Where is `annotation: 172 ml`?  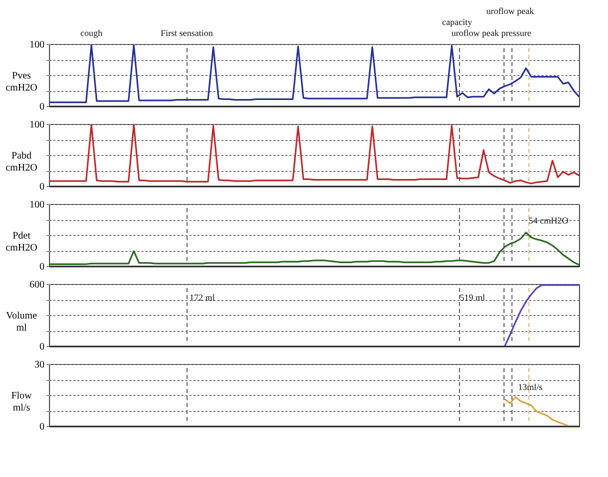 annotation: 172 ml is located at coordinates (202, 297).